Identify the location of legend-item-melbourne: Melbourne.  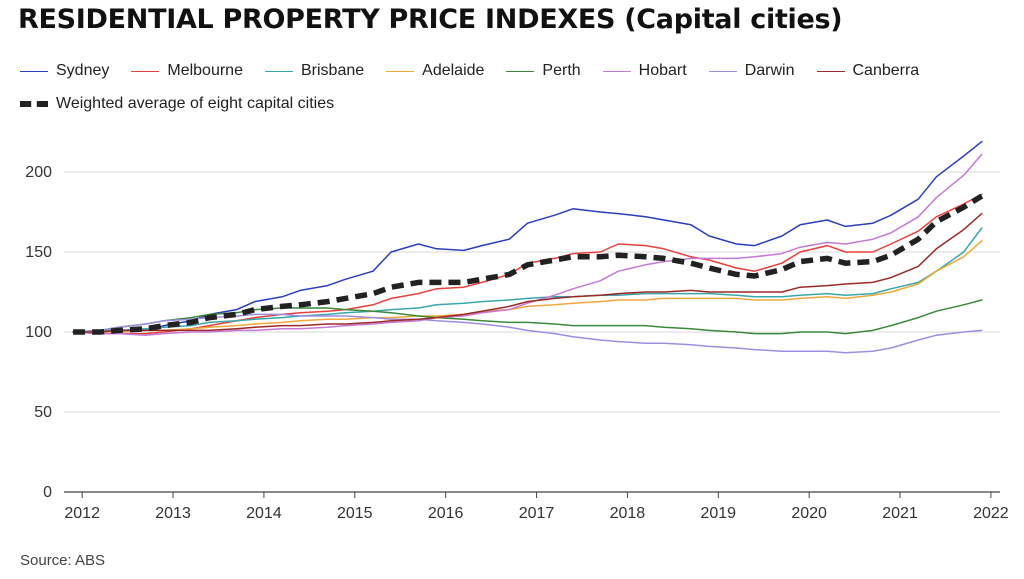
(187, 71).